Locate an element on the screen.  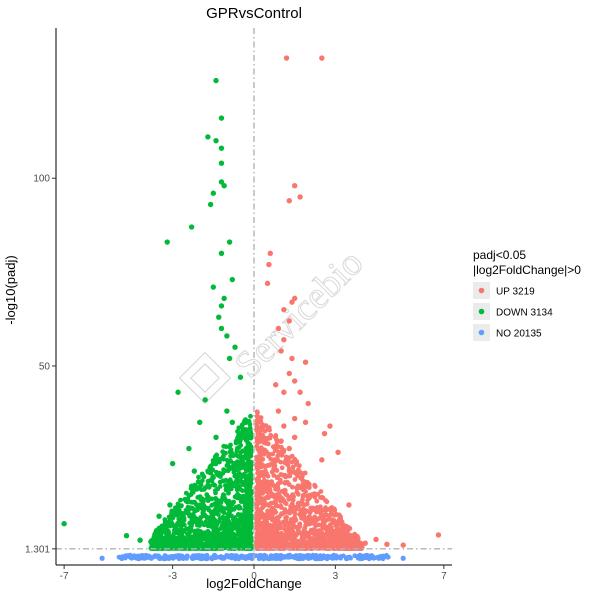
y-tick-label: 100 is located at coordinates (41, 179).